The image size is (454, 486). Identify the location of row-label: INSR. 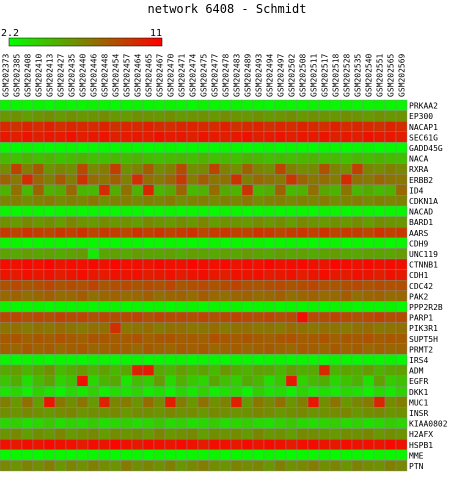
(418, 413).